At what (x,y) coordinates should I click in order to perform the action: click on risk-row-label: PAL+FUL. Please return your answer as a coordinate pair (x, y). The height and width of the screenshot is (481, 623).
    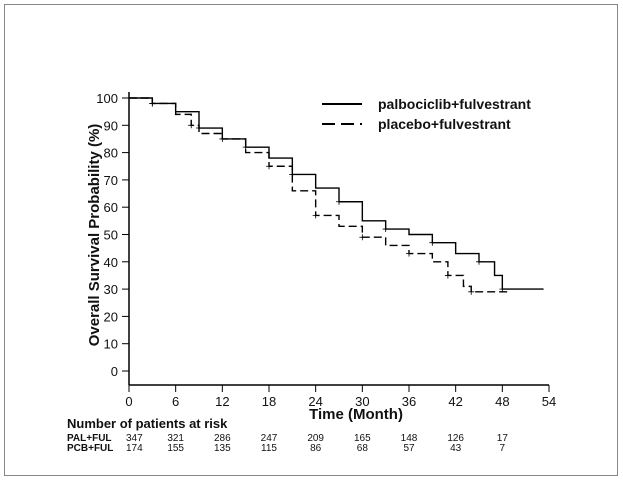
    Looking at the image, I should click on (89, 438).